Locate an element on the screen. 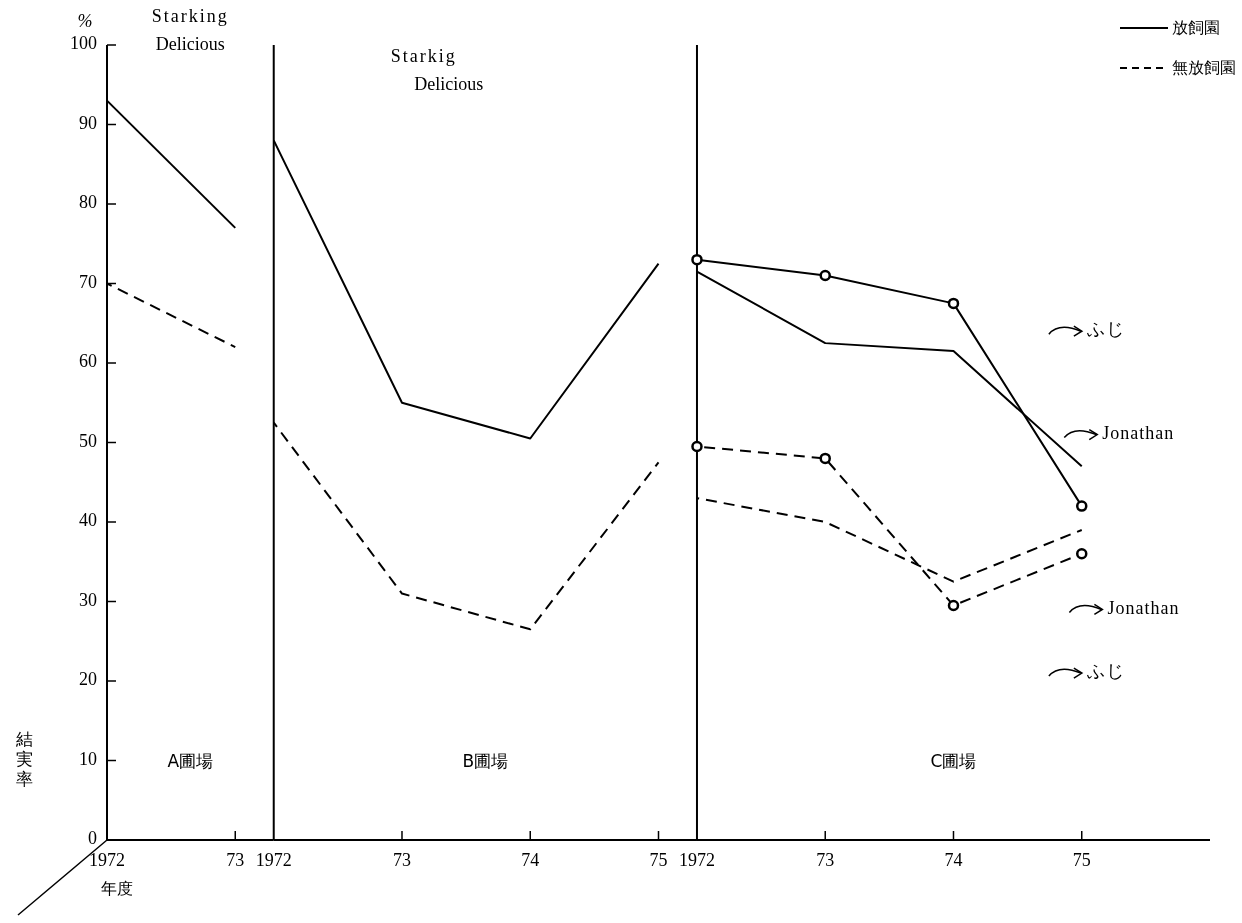  y-tick-label: 50 is located at coordinates (88, 440).